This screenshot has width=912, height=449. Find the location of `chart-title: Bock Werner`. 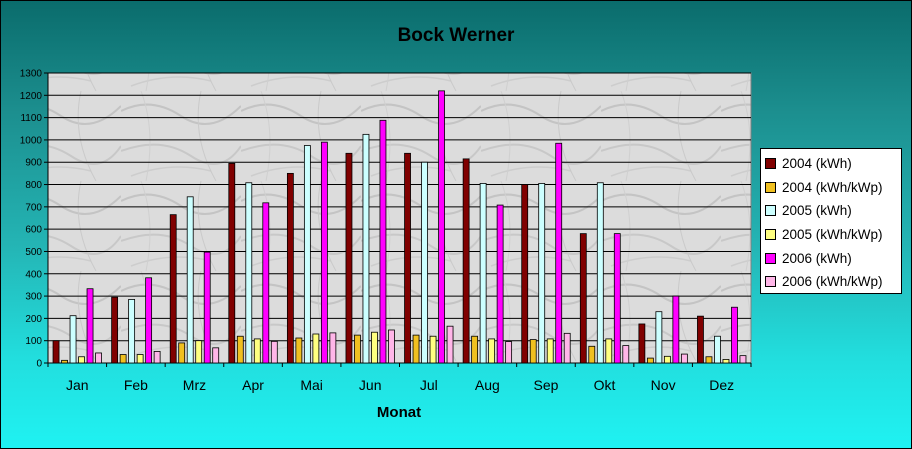

chart-title: Bock Werner is located at coordinates (456, 35).